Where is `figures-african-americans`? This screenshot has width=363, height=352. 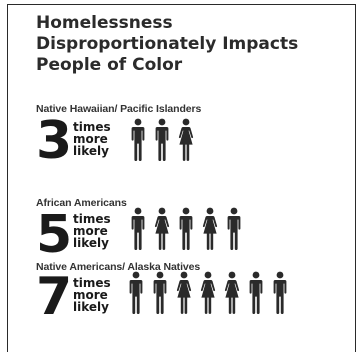
figures-african-americans is located at coordinates (240, 229).